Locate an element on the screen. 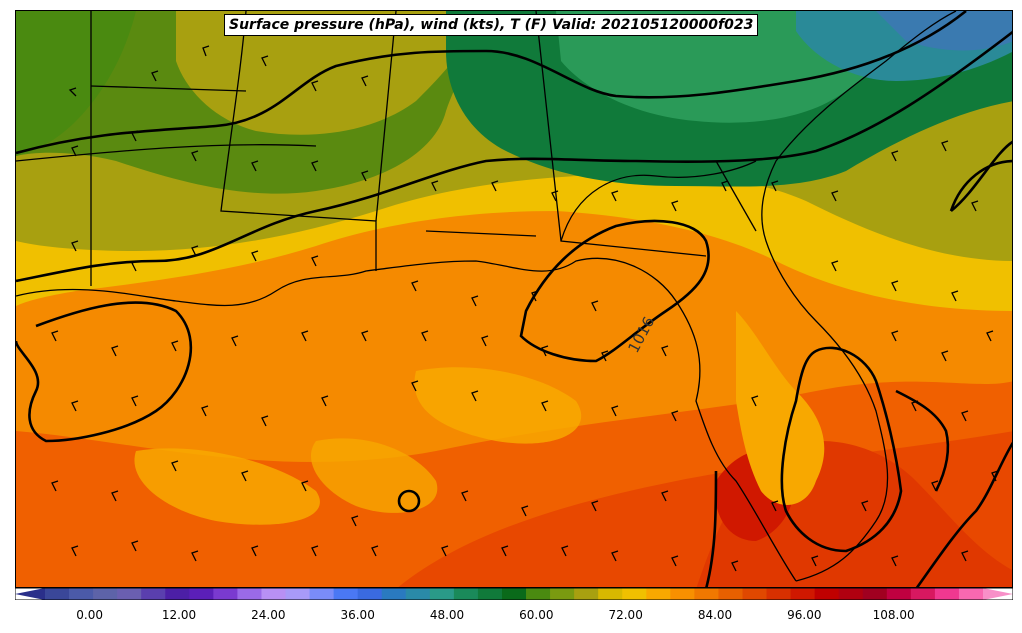 The width and height of the screenshot is (1022, 633). colorbar-tick-label: 48.00 is located at coordinates (447, 615).